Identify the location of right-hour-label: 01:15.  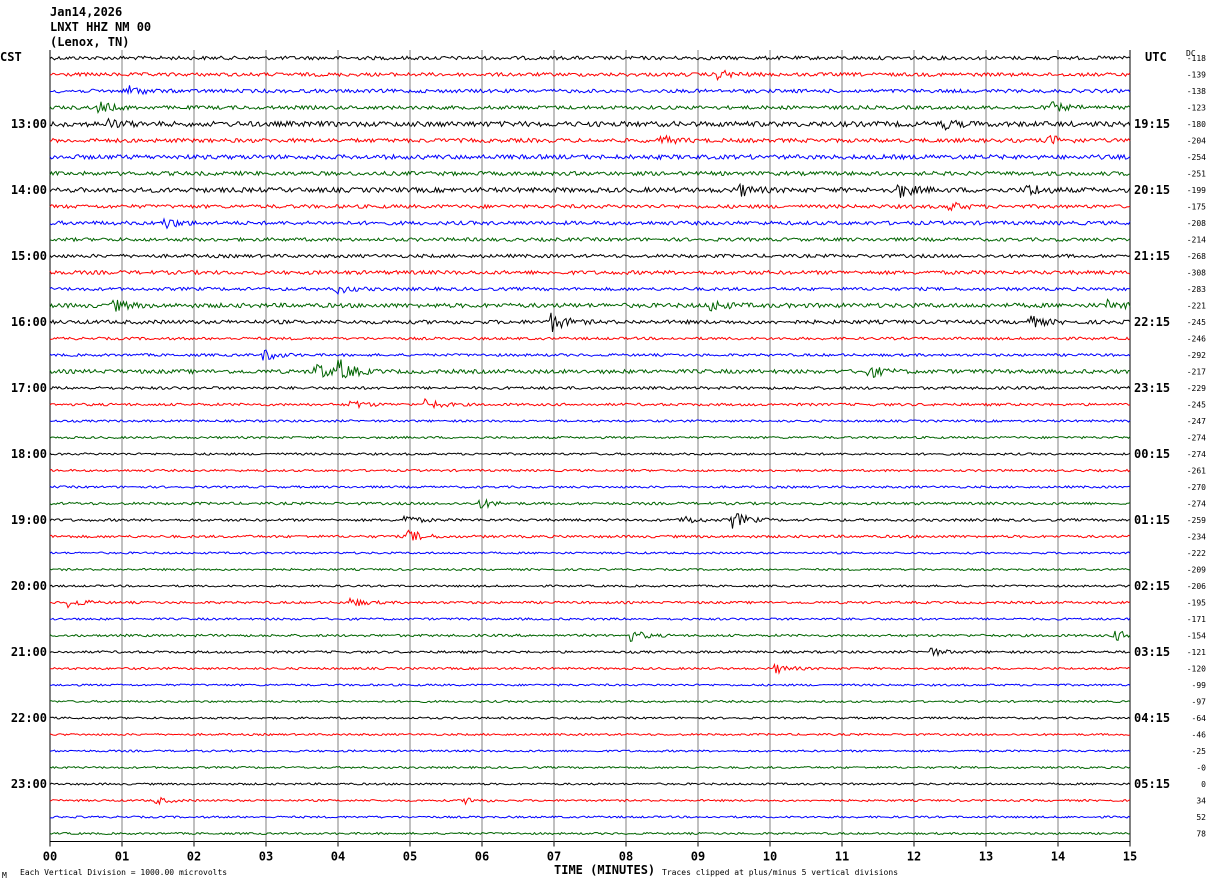
(1152, 520).